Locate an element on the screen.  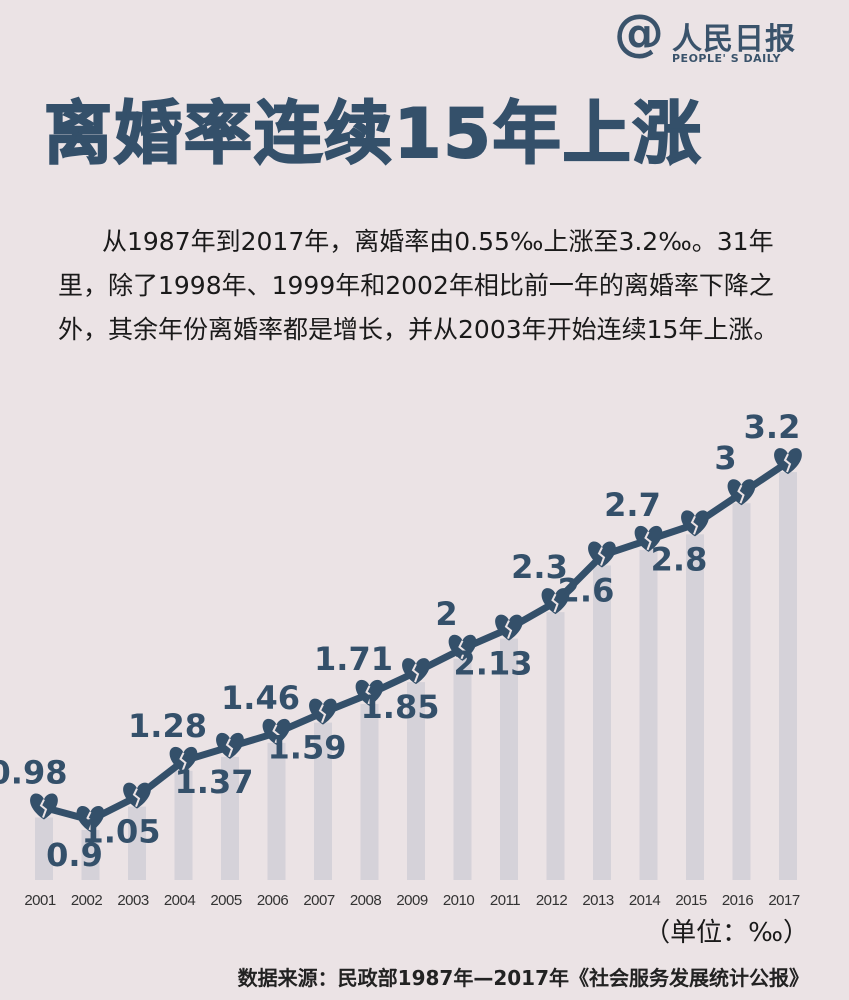
x-tick-label: 2010 is located at coordinates (459, 900).